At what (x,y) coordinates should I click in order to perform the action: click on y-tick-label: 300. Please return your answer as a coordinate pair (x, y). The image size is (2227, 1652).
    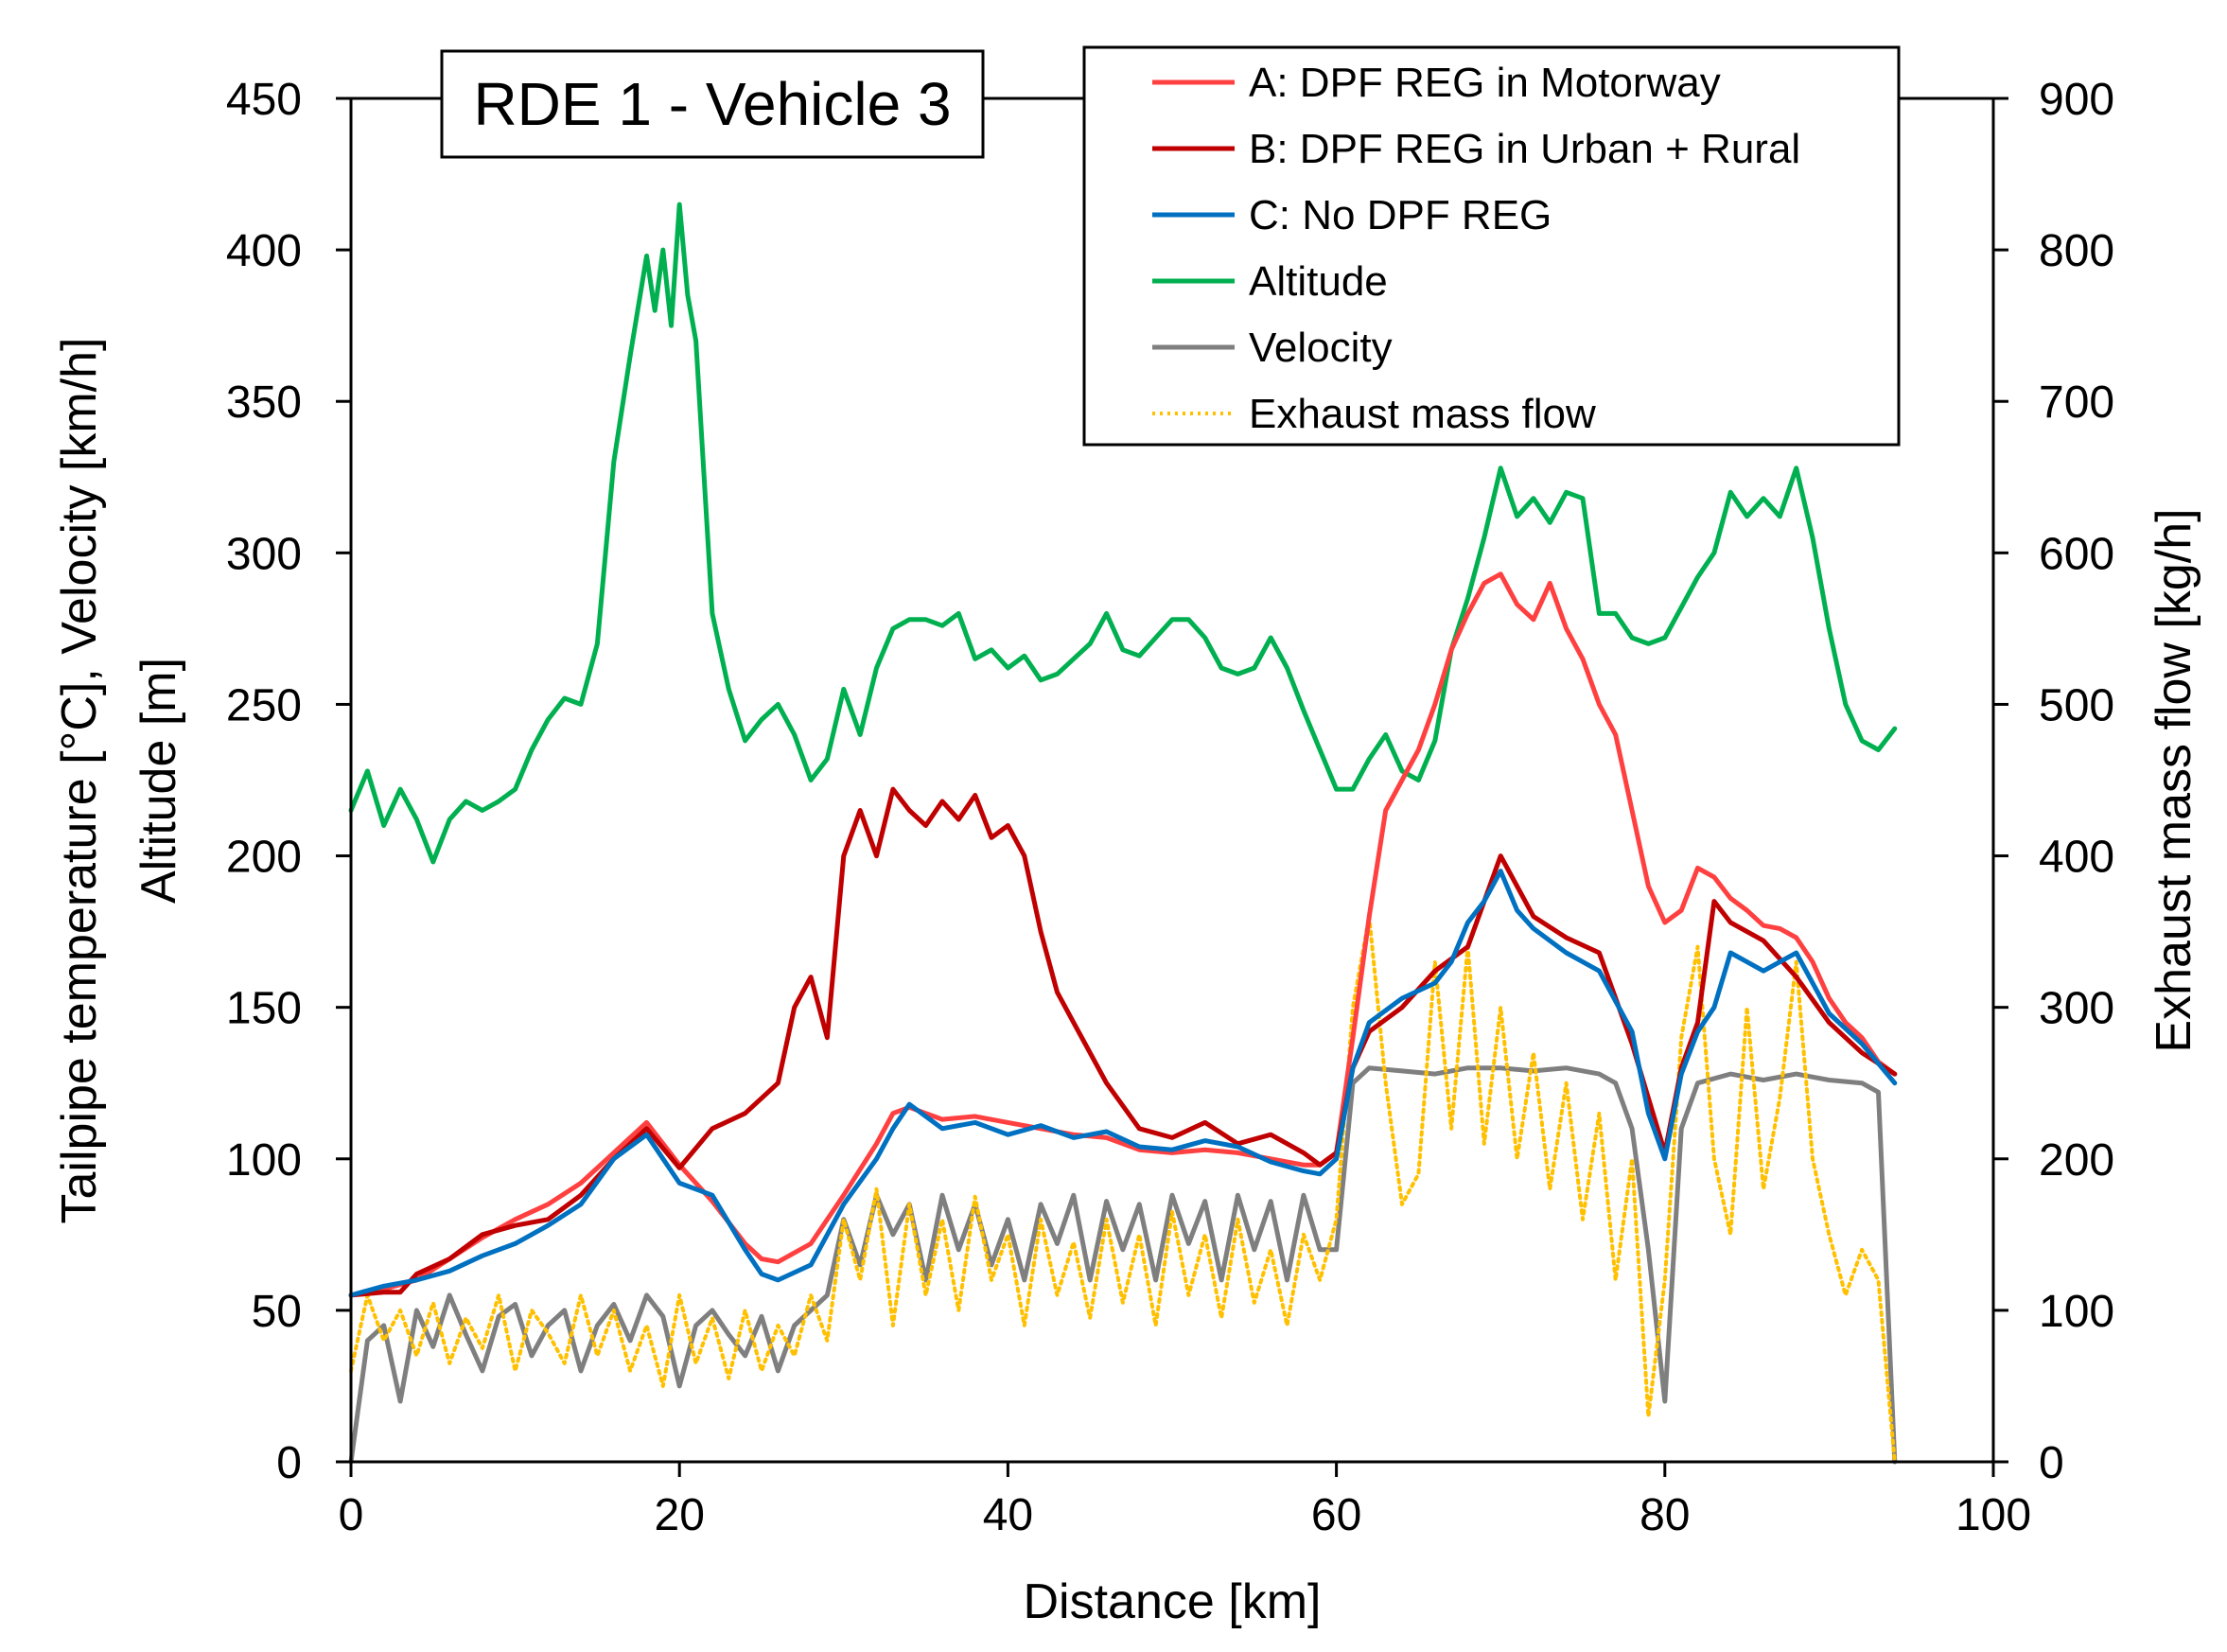
    Looking at the image, I should click on (264, 554).